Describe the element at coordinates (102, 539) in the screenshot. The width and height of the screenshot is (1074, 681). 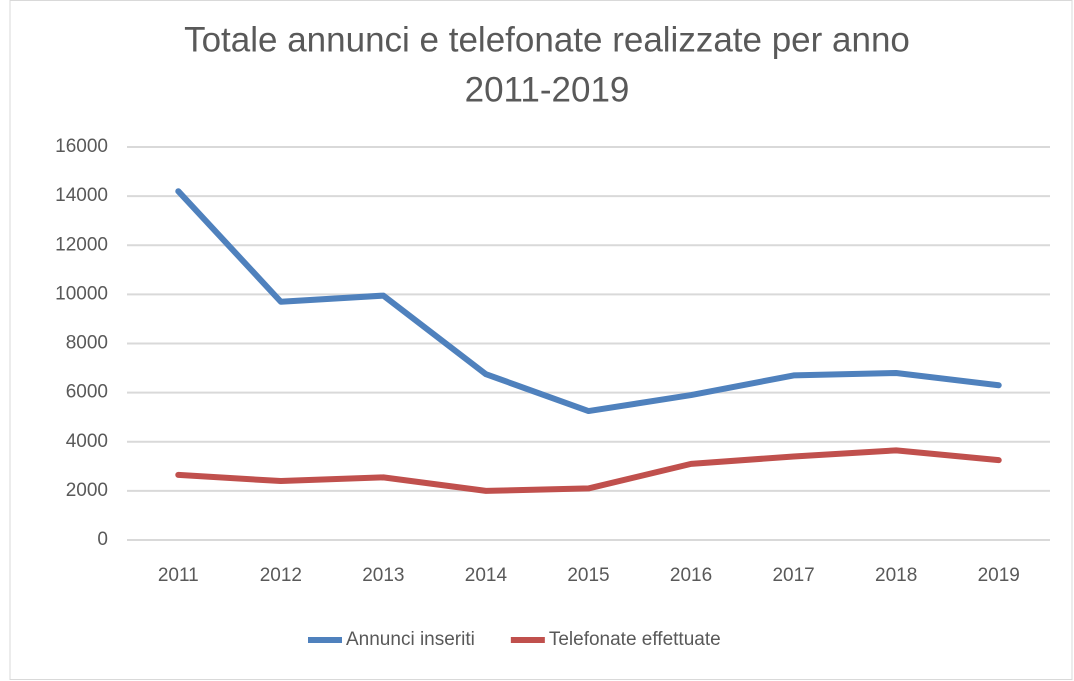
I see `y-tick-label: 0` at that location.